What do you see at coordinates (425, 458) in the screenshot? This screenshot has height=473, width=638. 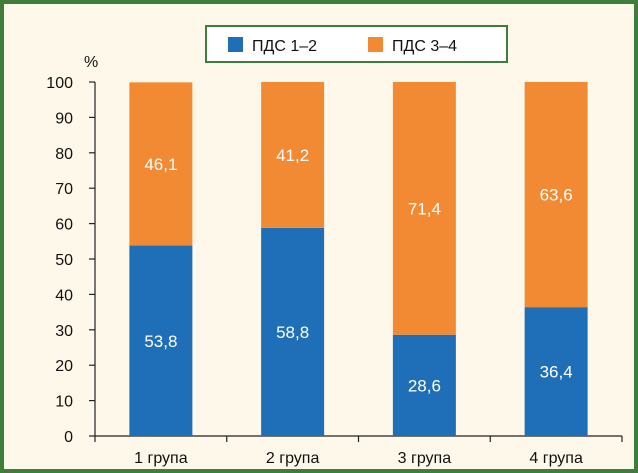 I see `x-tick-label-3: 3 група` at bounding box center [425, 458].